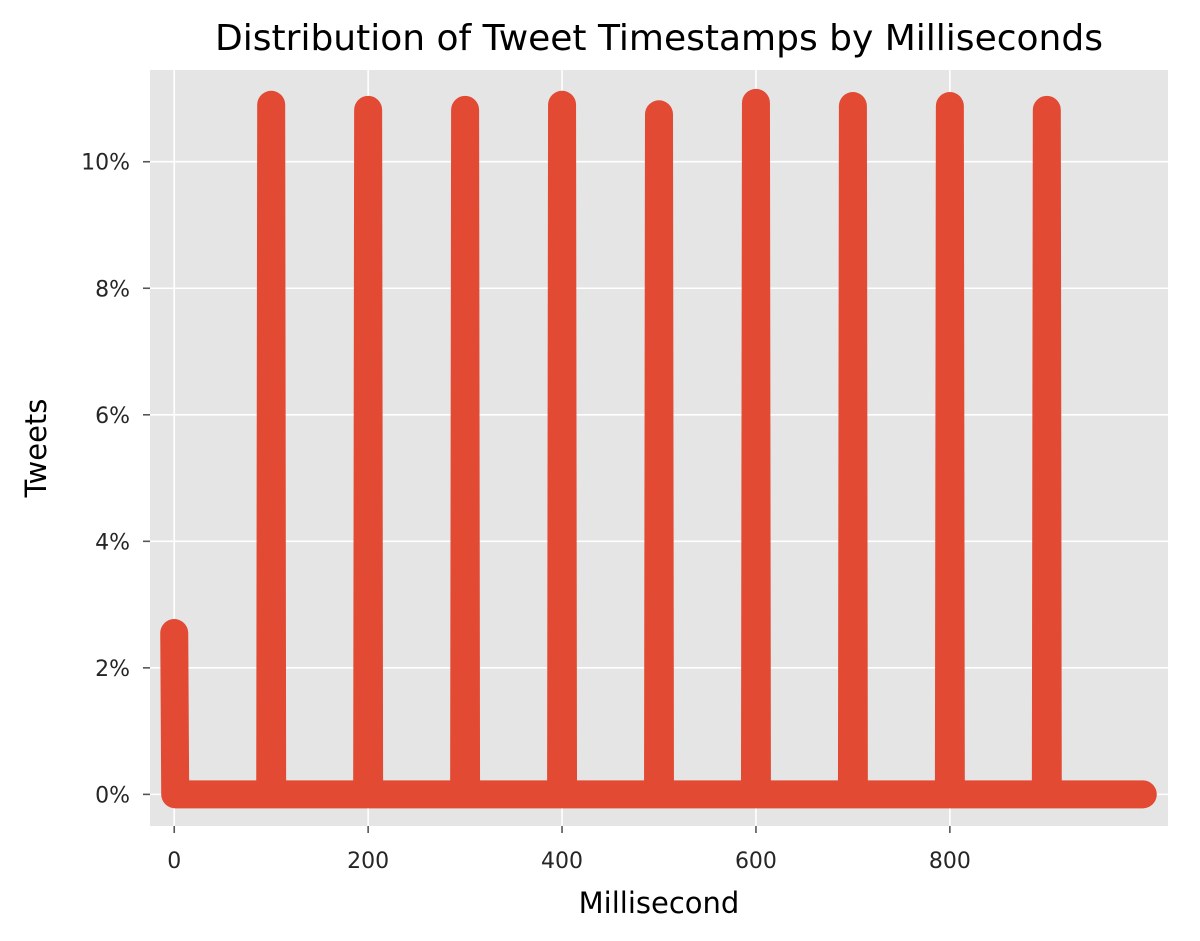 Image resolution: width=1200 pixels, height=941 pixels. What do you see at coordinates (112, 416) in the screenshot?
I see `y-tick-label: 6%` at bounding box center [112, 416].